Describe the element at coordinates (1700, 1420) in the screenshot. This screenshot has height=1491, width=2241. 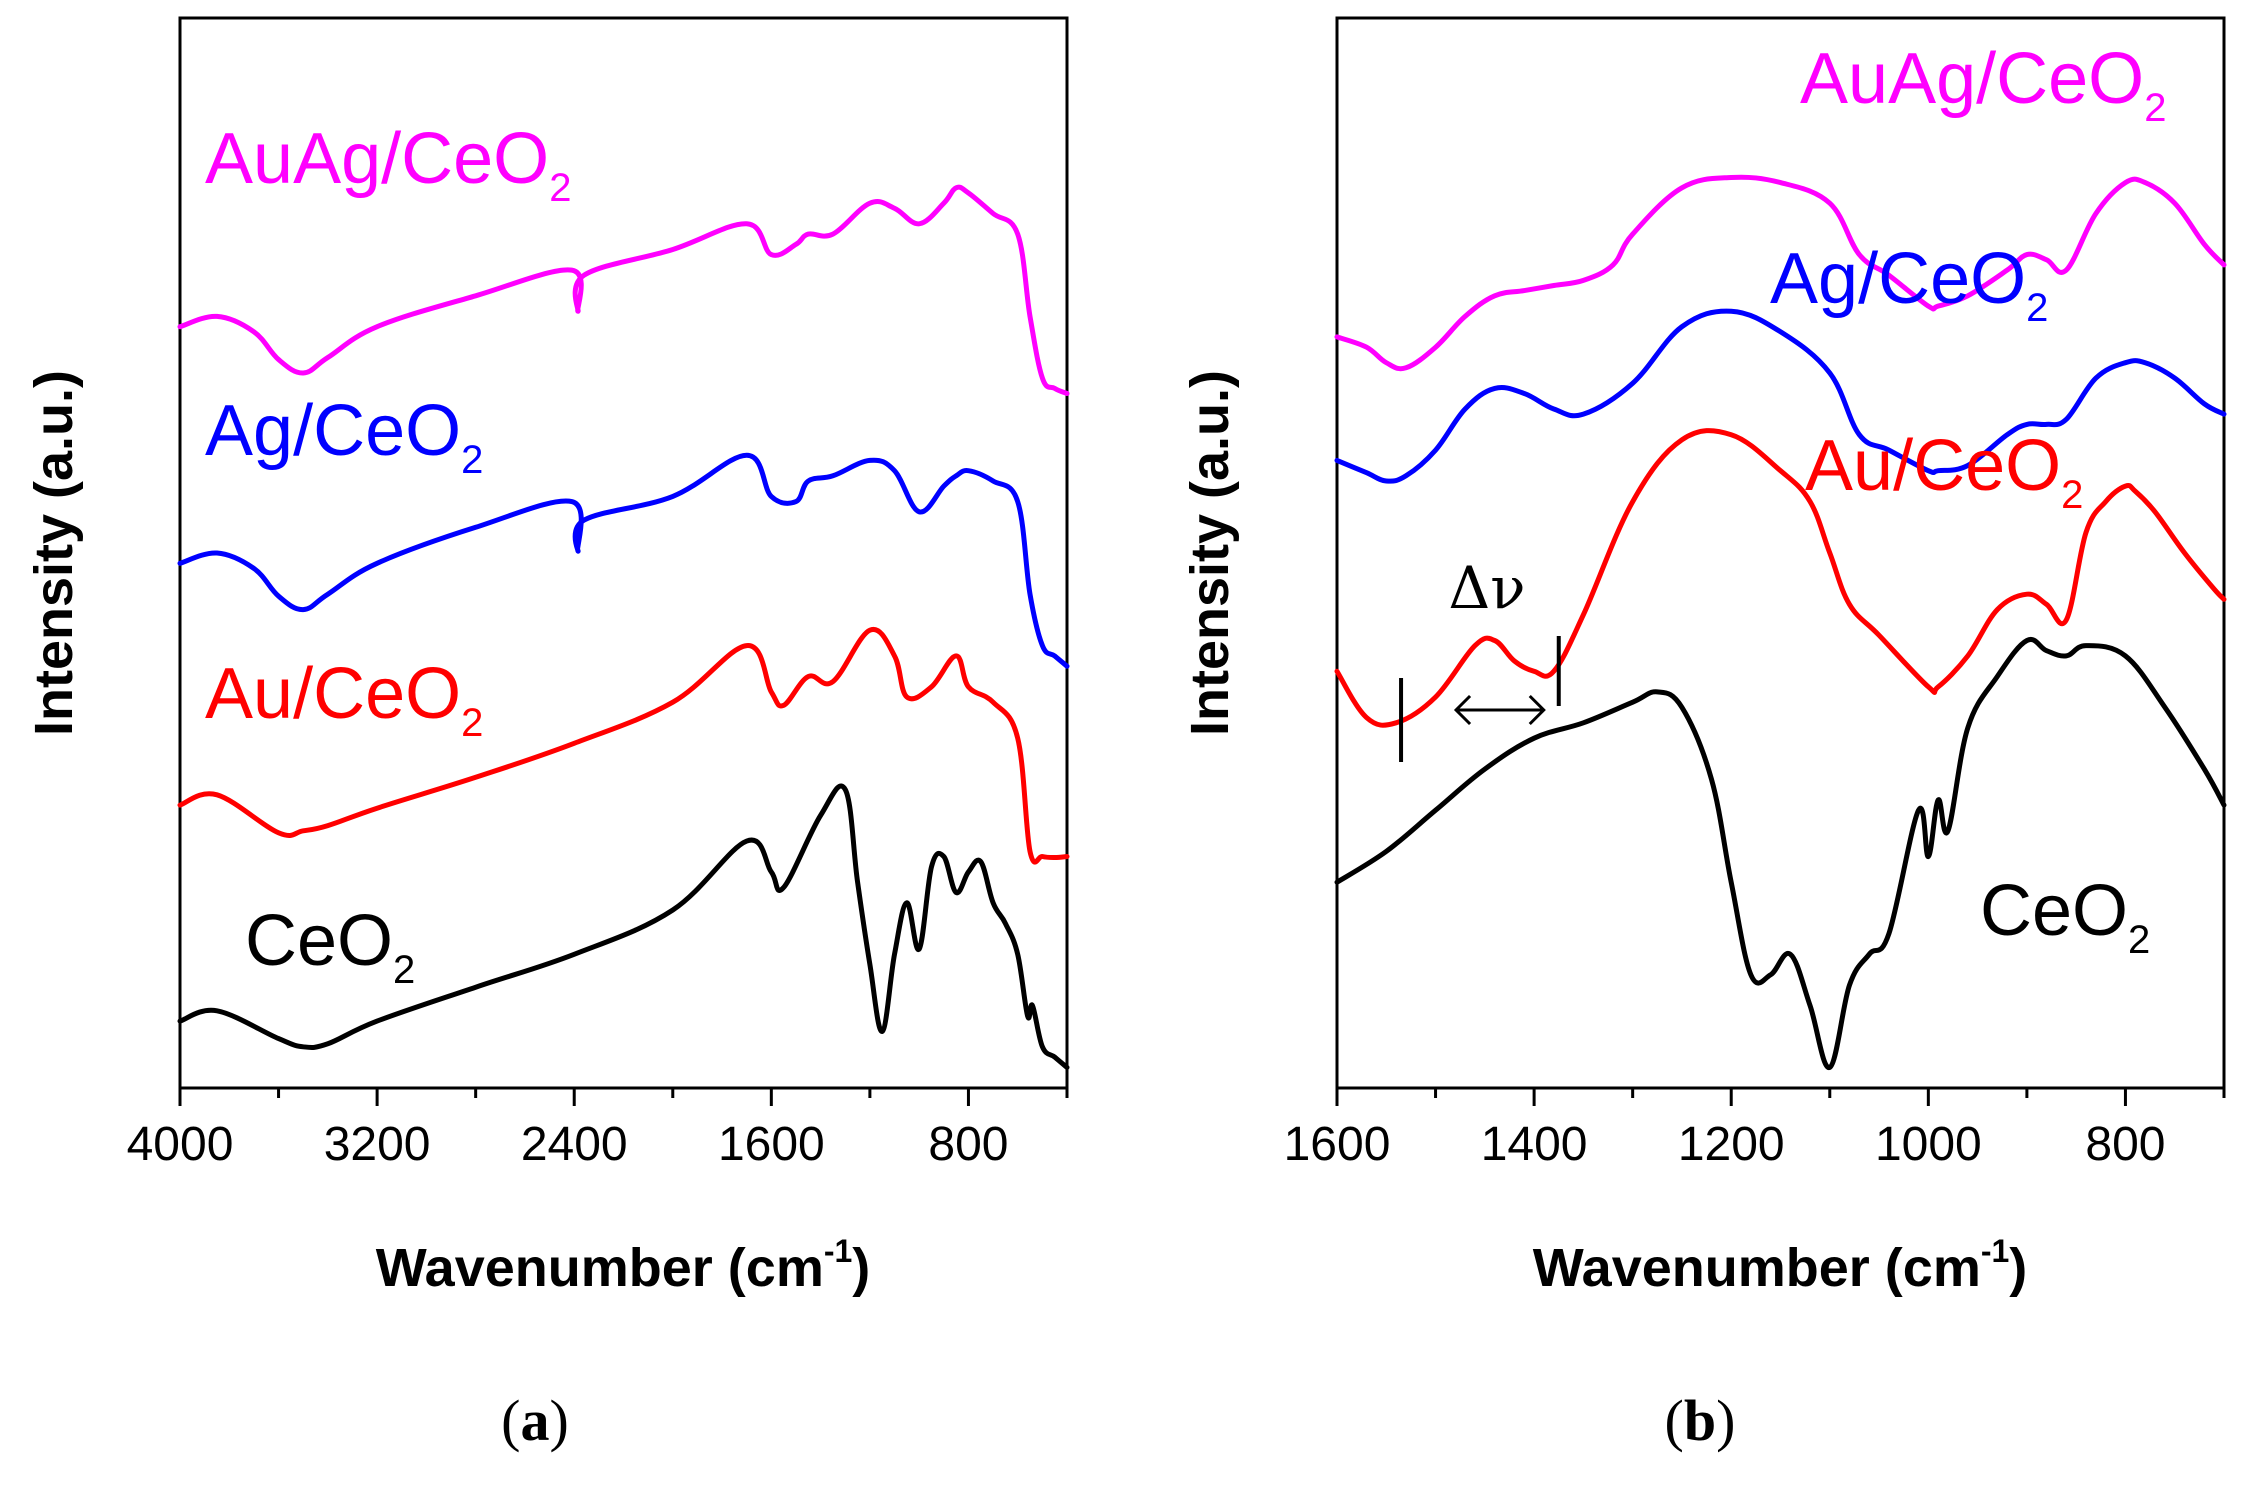
I see `panel-caption-b: (b)` at that location.